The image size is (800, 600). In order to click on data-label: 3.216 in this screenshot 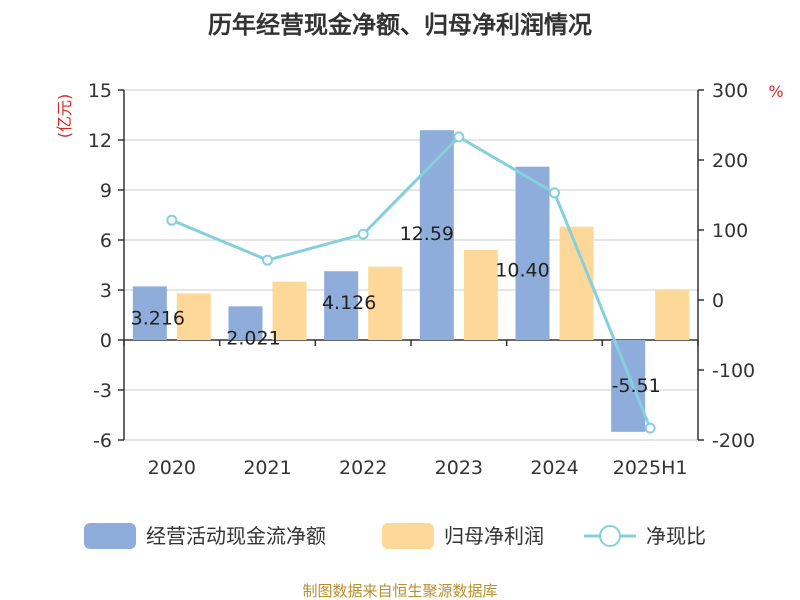, I will do `click(158, 318)`.